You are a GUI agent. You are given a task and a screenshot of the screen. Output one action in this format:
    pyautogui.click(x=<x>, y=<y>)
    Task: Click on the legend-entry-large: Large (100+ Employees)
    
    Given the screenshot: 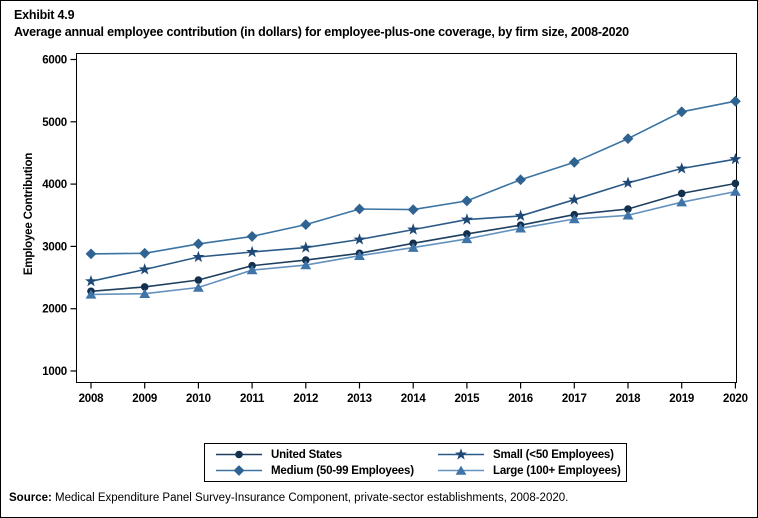 What is the action you would take?
    pyautogui.click(x=528, y=470)
    